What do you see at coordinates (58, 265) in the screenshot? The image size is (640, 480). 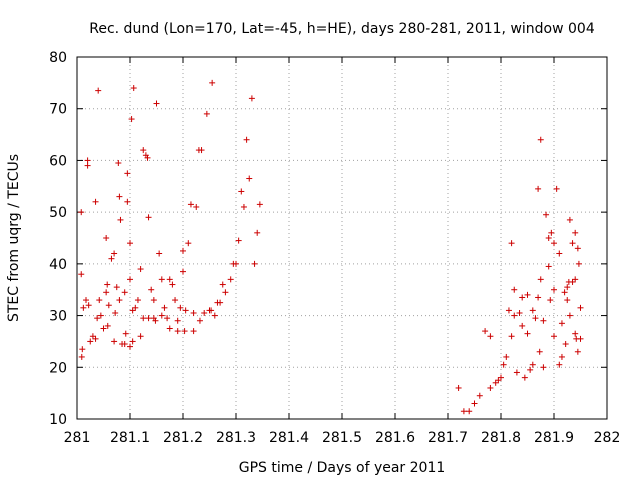 I see `y-tick-label: 40` at bounding box center [58, 265].